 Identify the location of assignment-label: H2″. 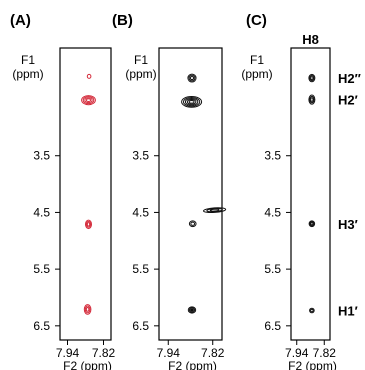
(349, 78).